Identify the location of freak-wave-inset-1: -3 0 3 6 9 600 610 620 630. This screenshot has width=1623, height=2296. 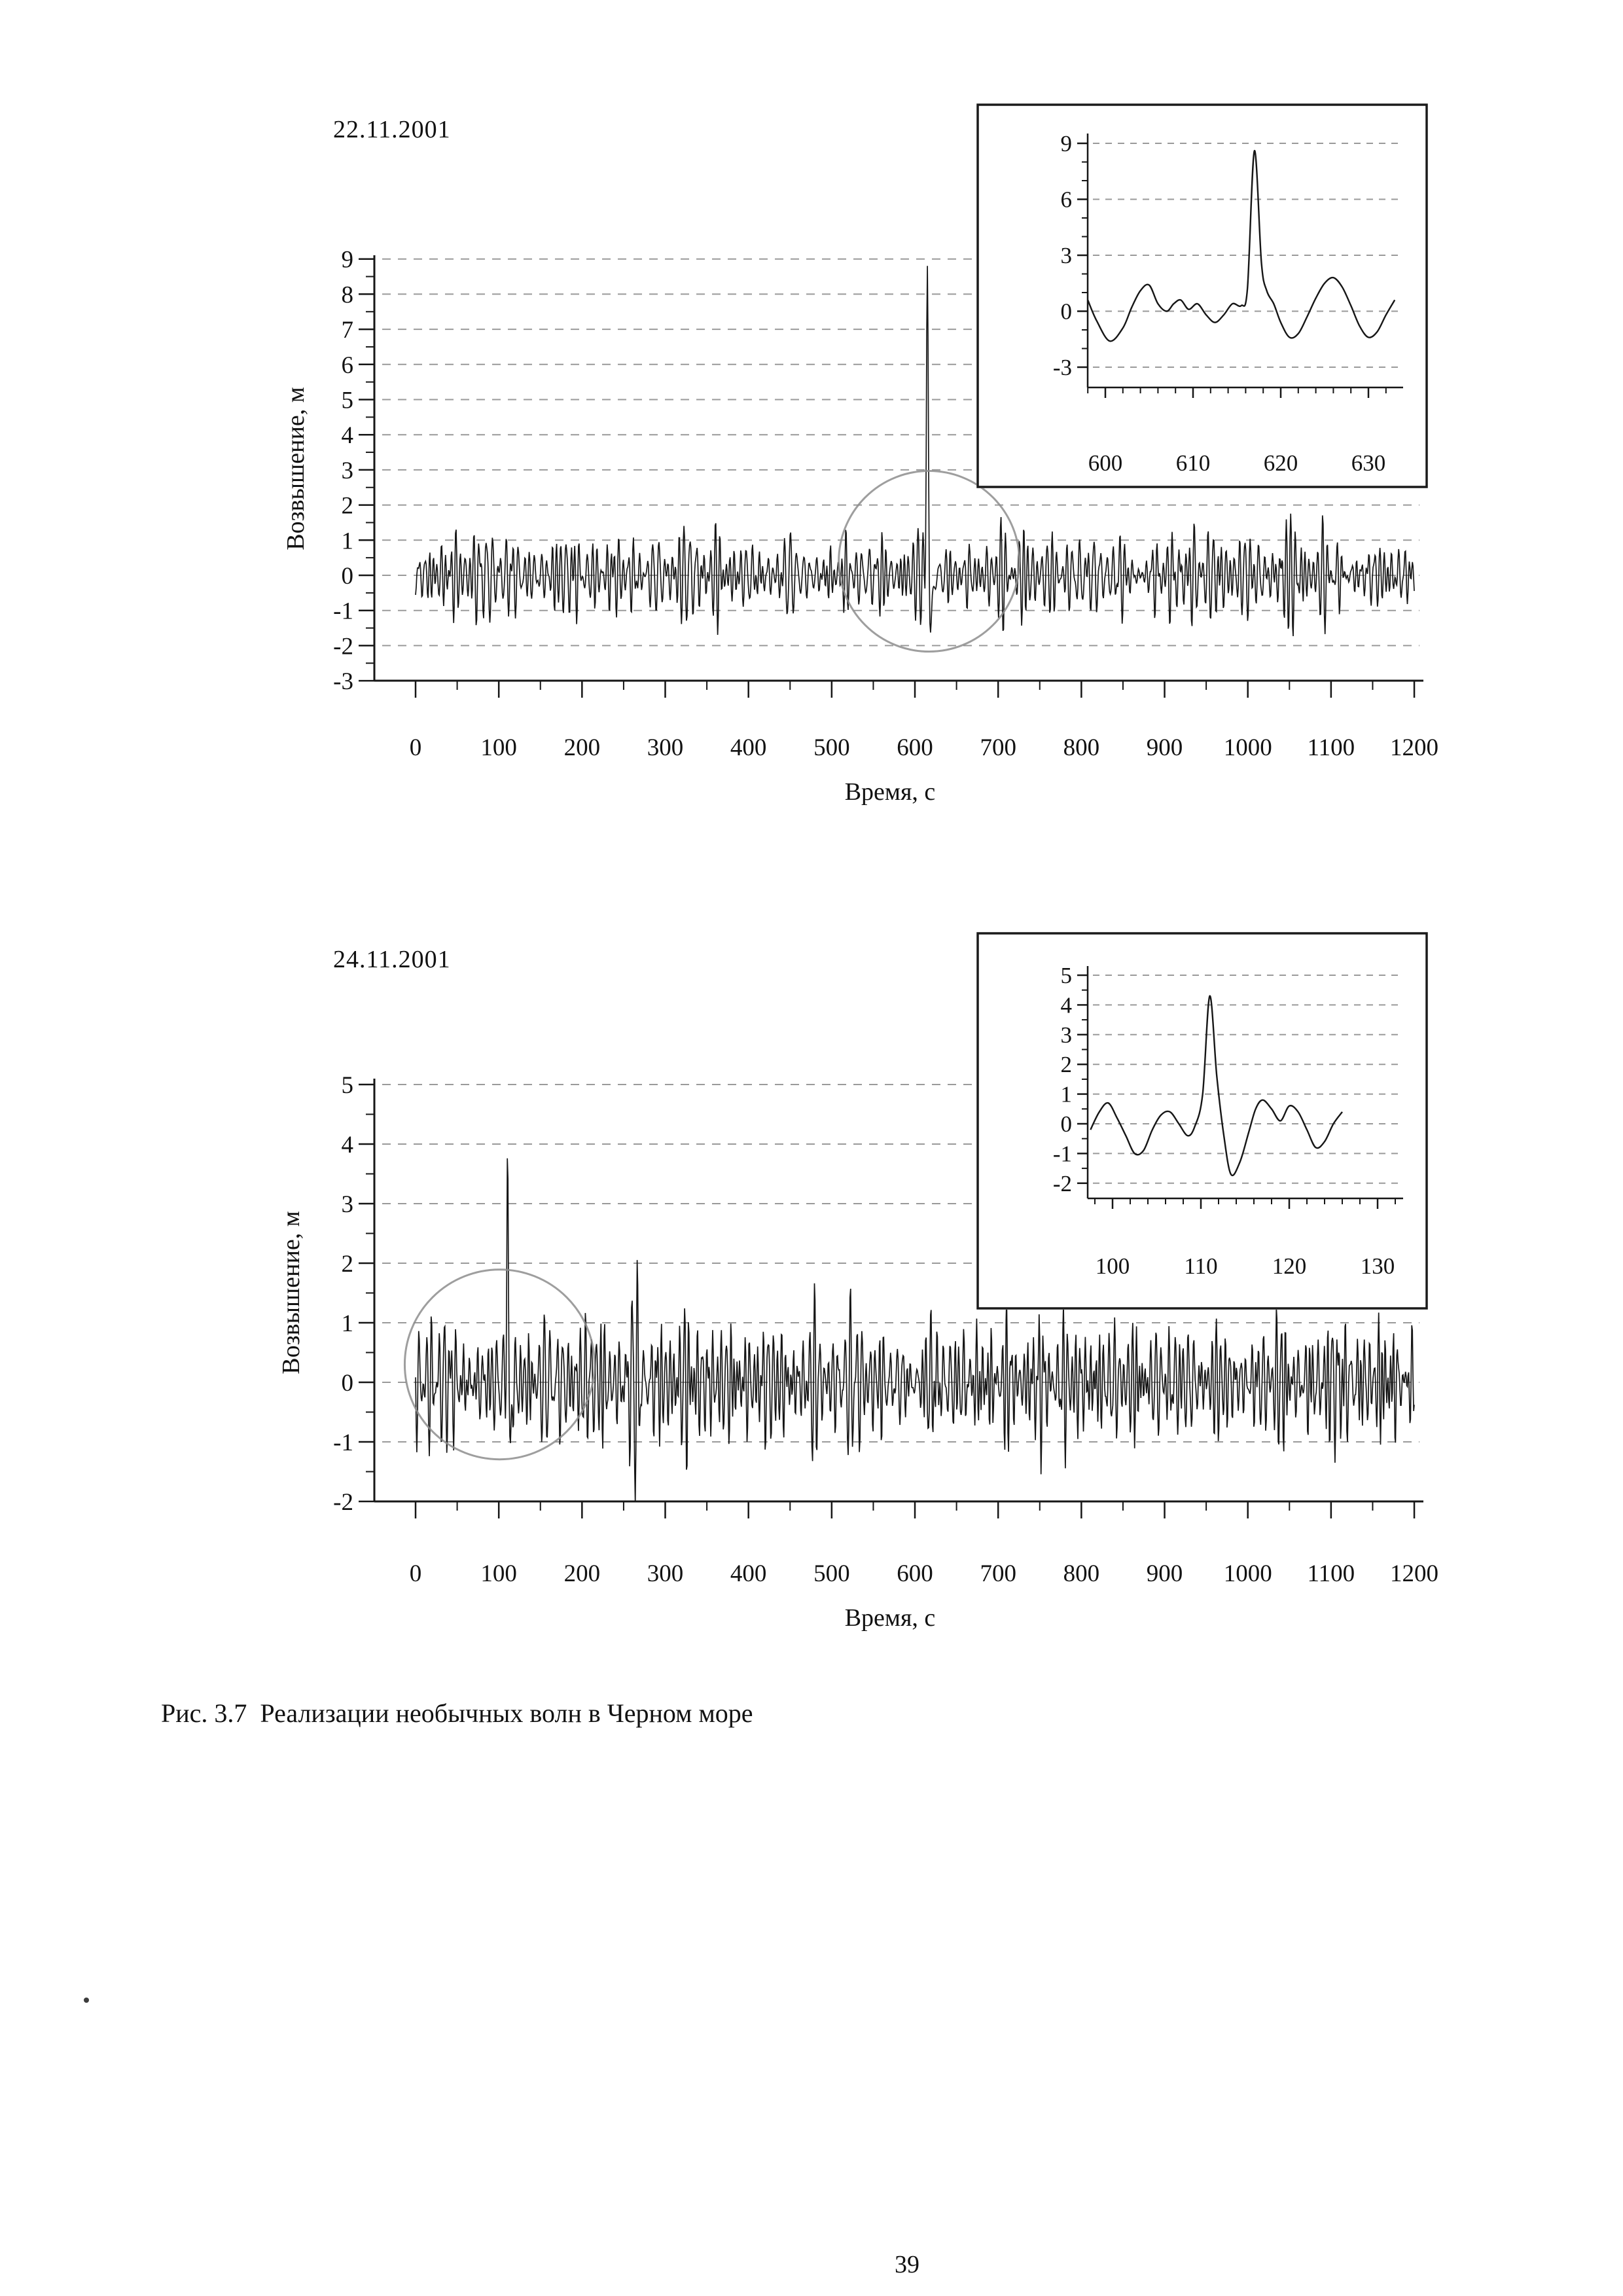
(1202, 295).